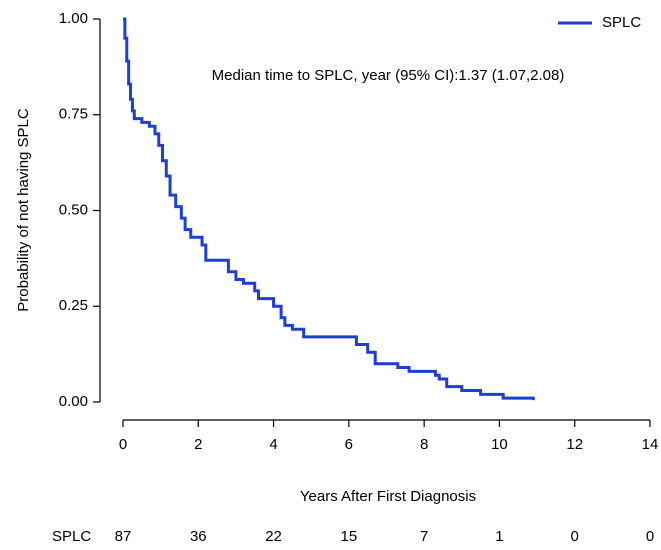 The image size is (661, 550). What do you see at coordinates (273, 536) in the screenshot?
I see `risk-count: 22` at bounding box center [273, 536].